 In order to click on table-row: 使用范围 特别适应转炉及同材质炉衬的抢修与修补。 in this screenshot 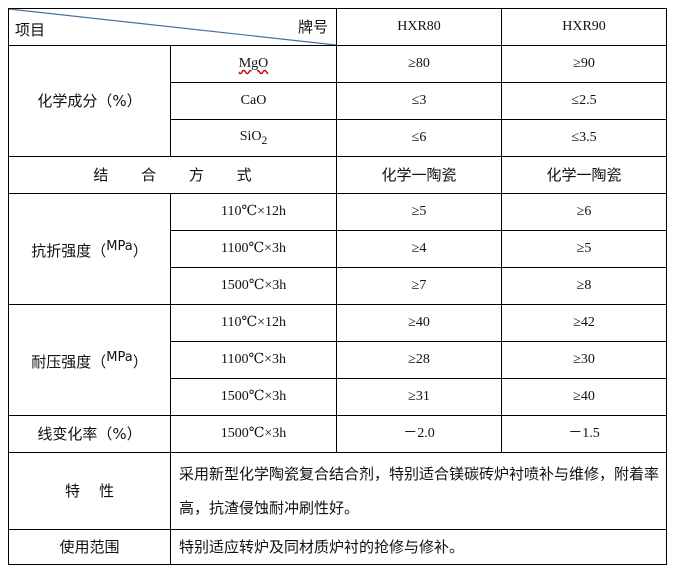, I will do `click(337, 547)`.